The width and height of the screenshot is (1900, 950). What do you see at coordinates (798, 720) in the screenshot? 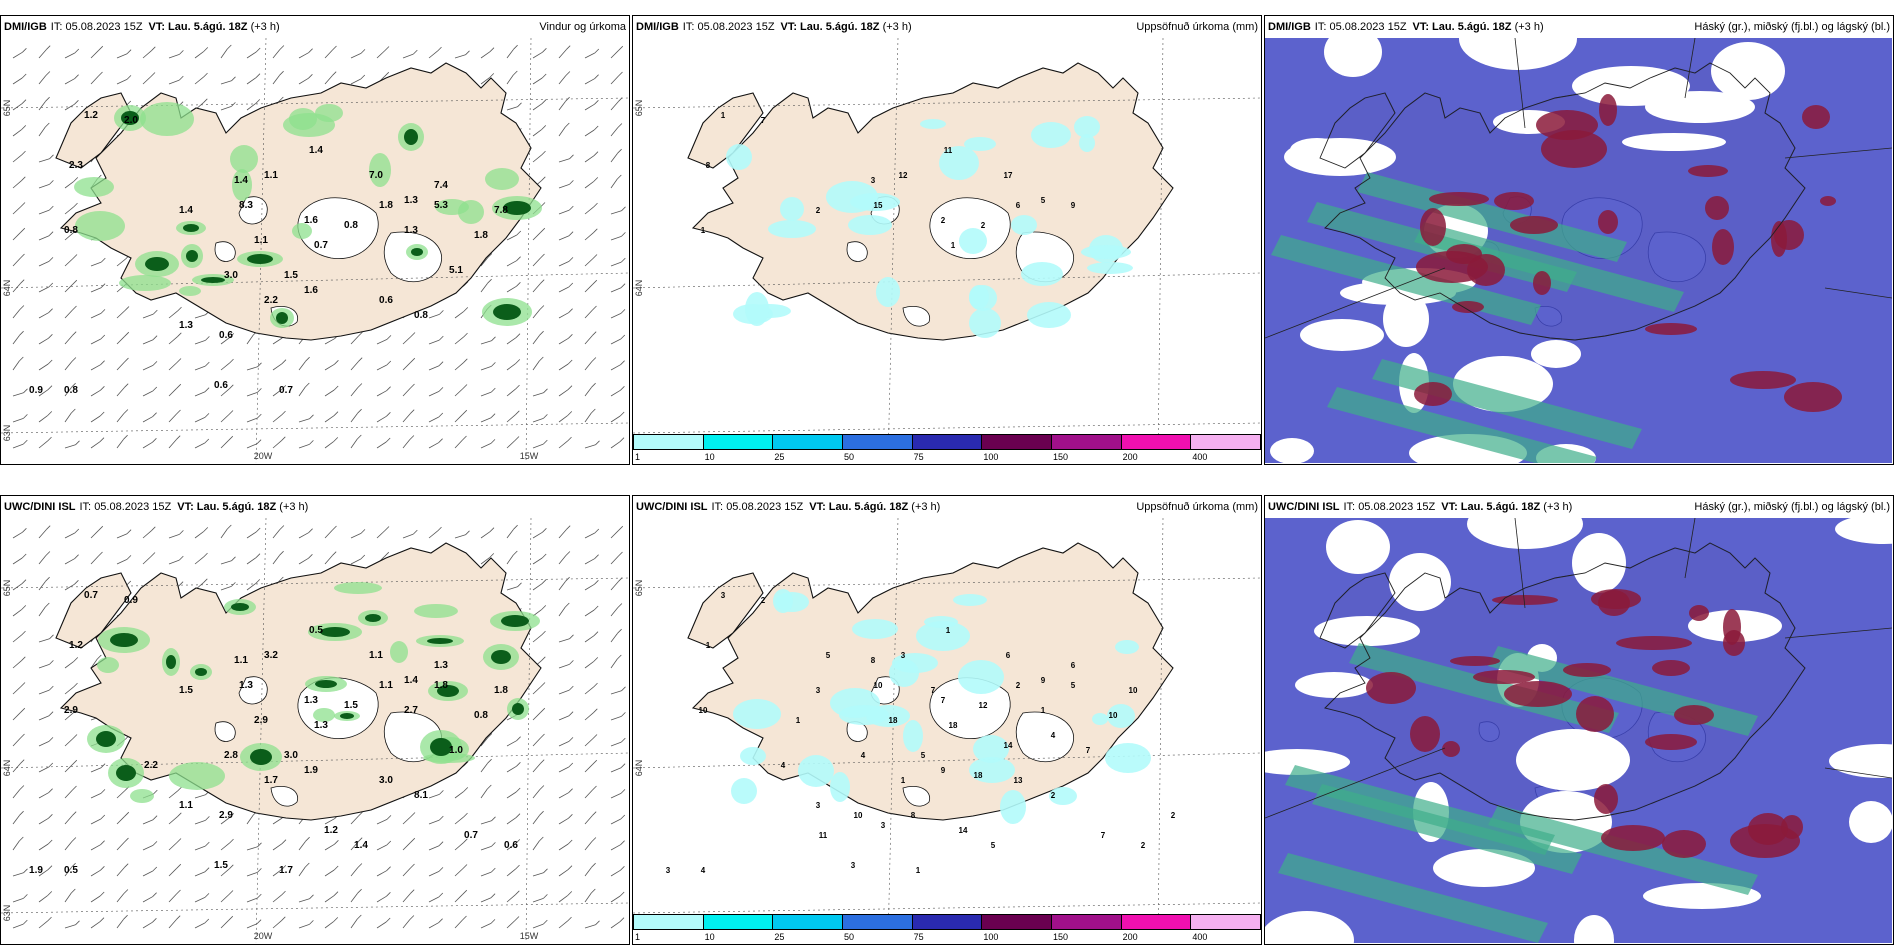
I see `value-label: 1` at bounding box center [798, 720].